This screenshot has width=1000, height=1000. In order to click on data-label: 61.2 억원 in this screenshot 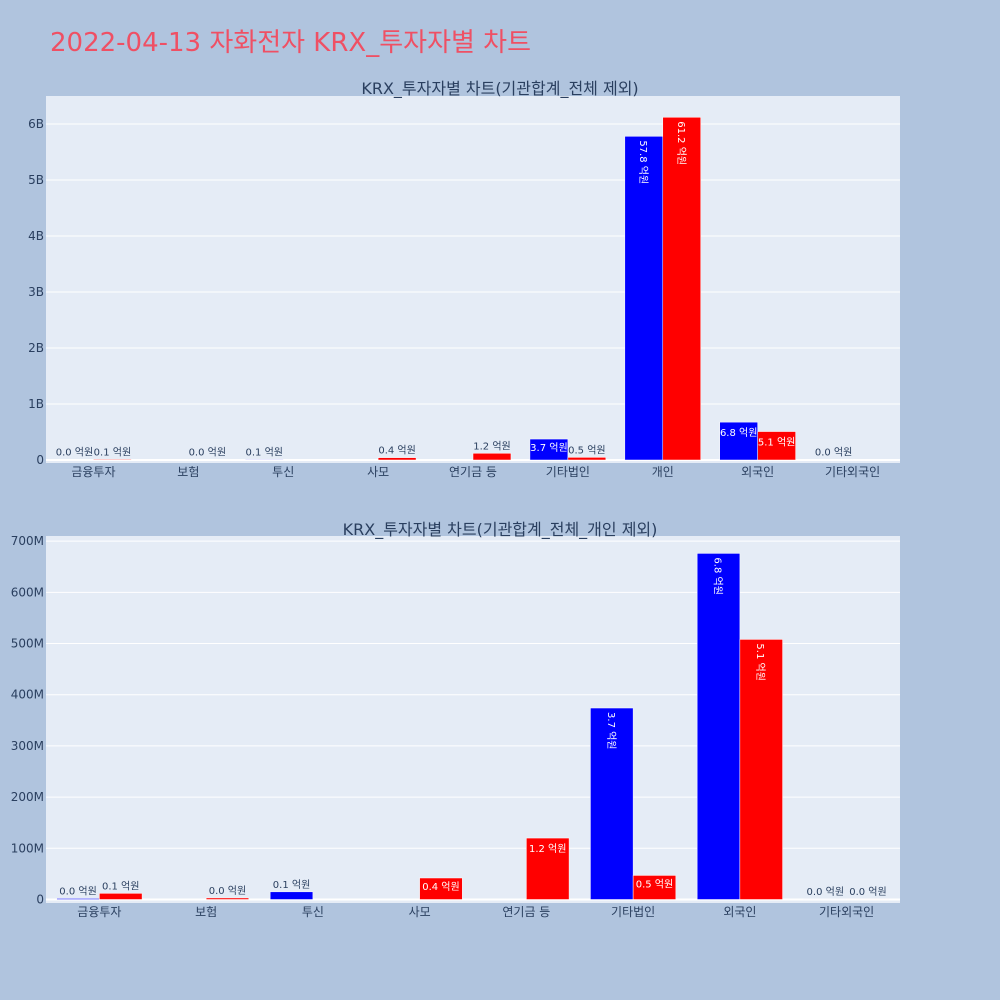, I will do `click(681, 143)`.